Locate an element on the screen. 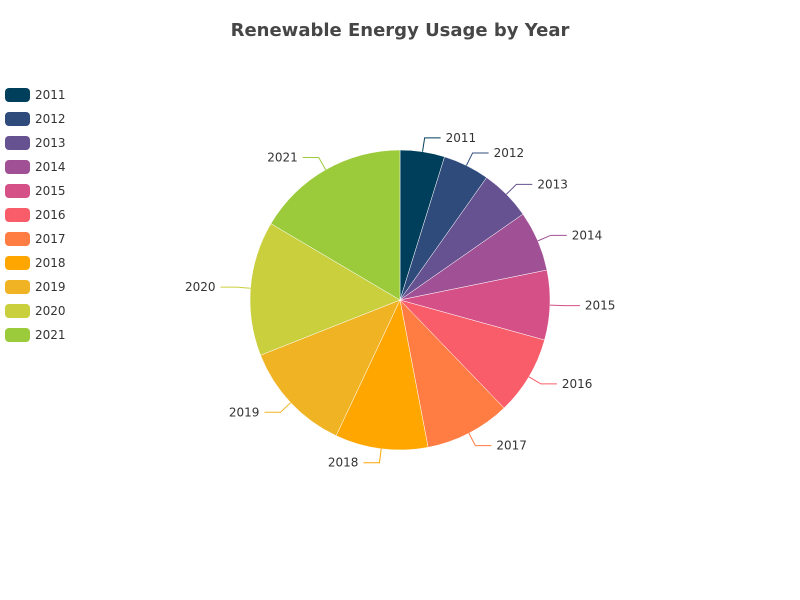 This screenshot has height=600, width=800. legend-item-2018: 2018 is located at coordinates (35, 263).